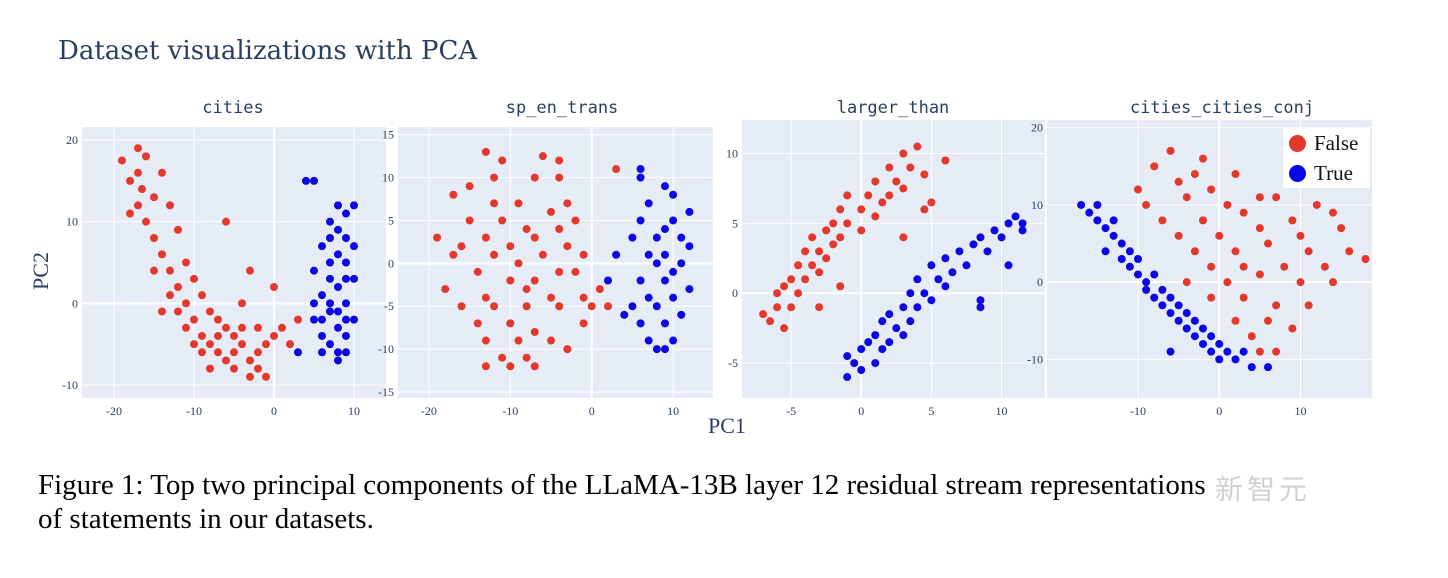  What do you see at coordinates (1040, 282) in the screenshot?
I see `y-tick-label: 0` at bounding box center [1040, 282].